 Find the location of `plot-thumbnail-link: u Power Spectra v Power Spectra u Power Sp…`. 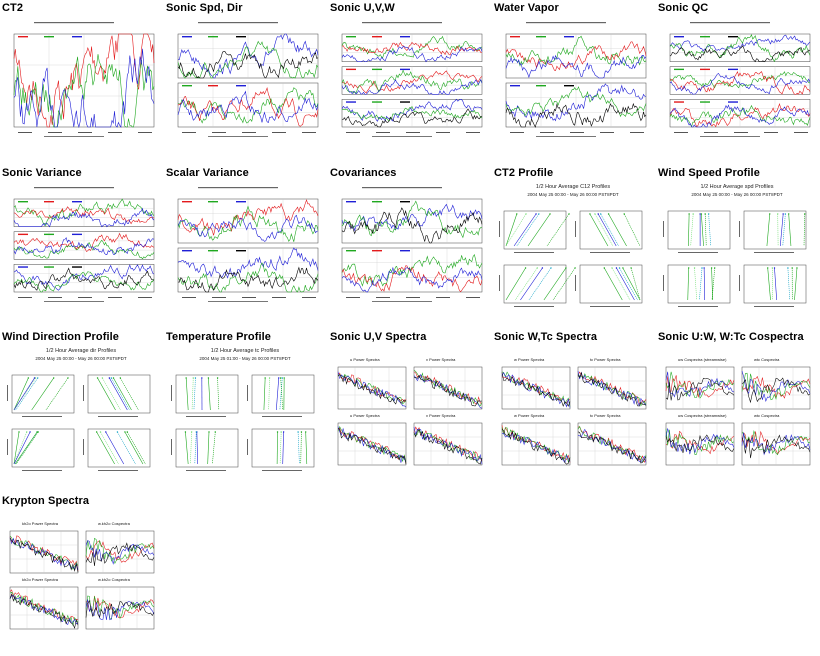

plot-thumbnail-link: u Power Spectra v Power Spectra u Power Sp… is located at coordinates (409, 411).